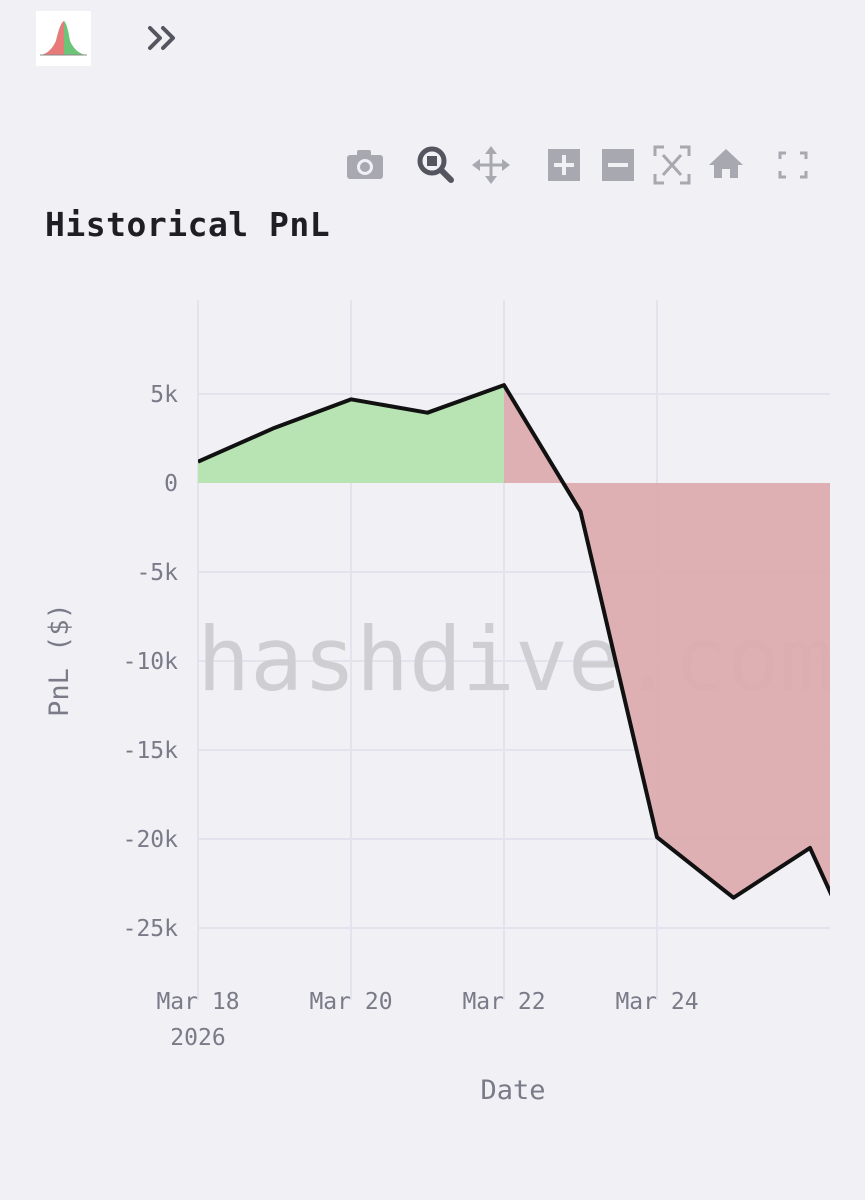  I want to click on y-tick-label: -20k, so click(151, 840).